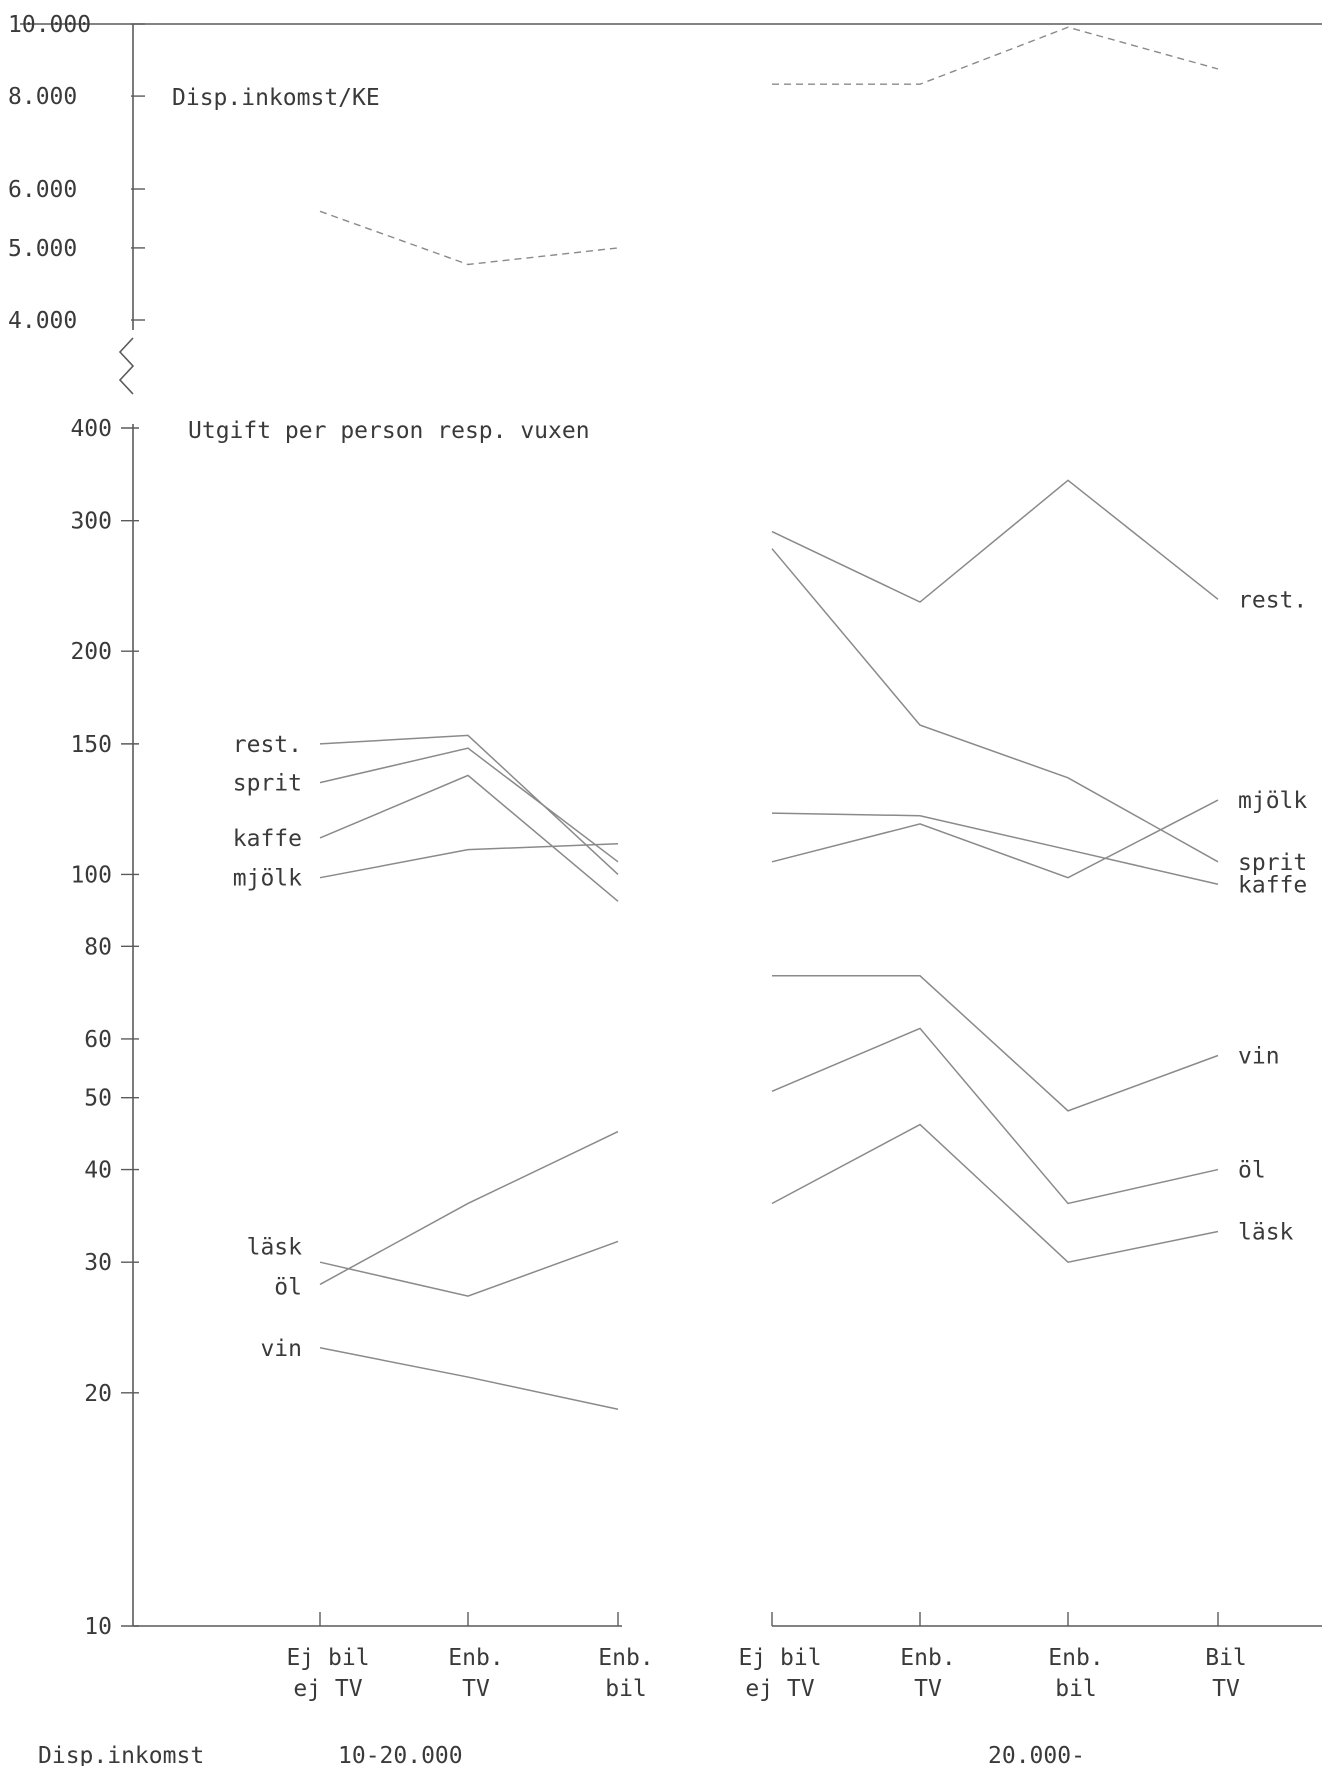 The width and height of the screenshot is (1325, 1766). What do you see at coordinates (91, 522) in the screenshot?
I see `expense-tick-label: 300` at bounding box center [91, 522].